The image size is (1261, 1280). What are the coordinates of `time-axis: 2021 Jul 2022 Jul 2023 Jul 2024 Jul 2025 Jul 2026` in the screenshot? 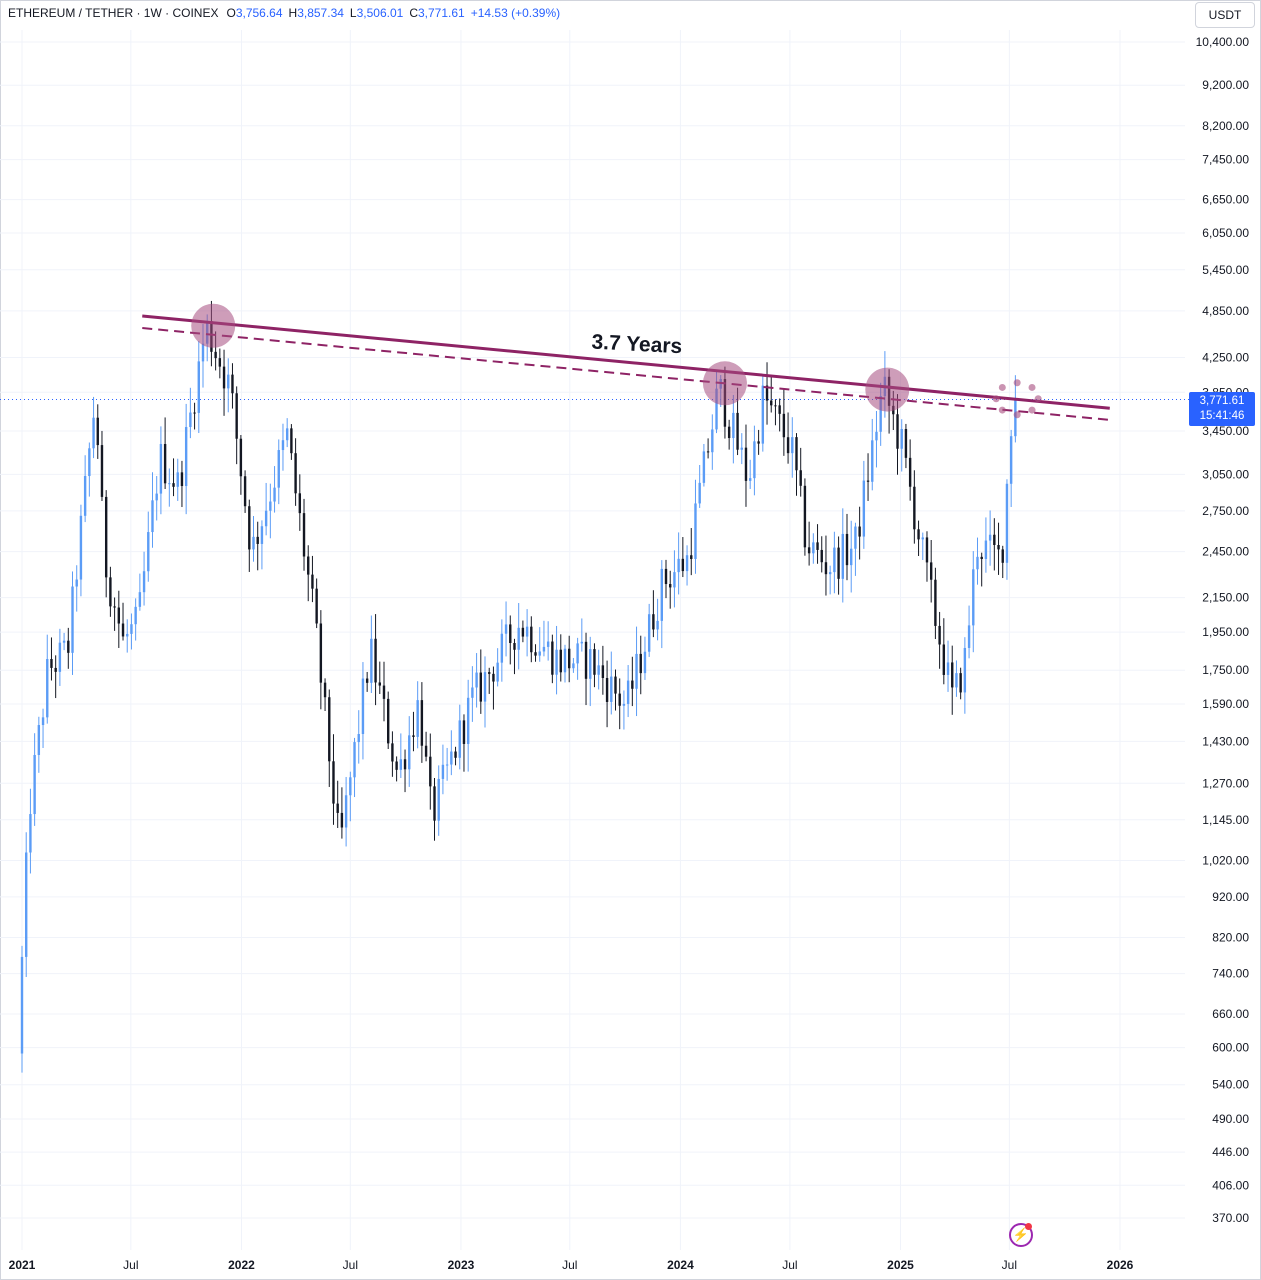 It's located at (571, 1265).